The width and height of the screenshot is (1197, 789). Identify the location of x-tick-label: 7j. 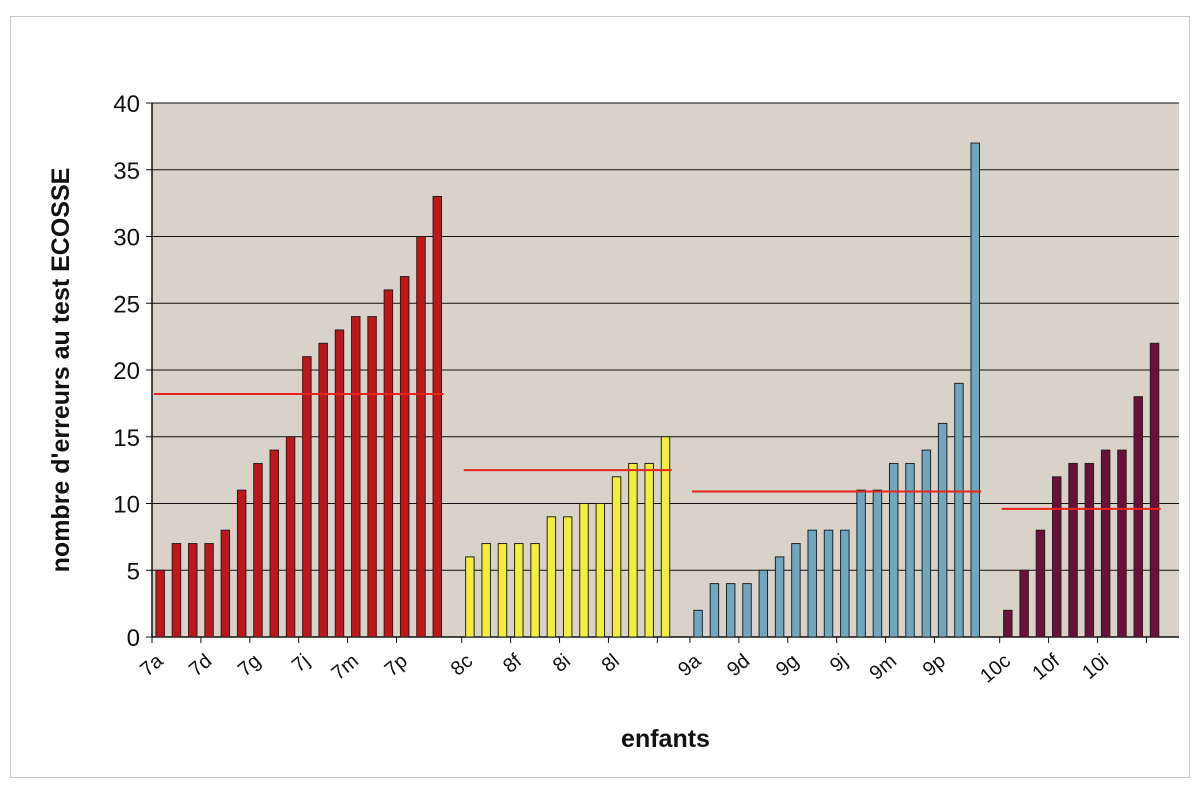
(301, 663).